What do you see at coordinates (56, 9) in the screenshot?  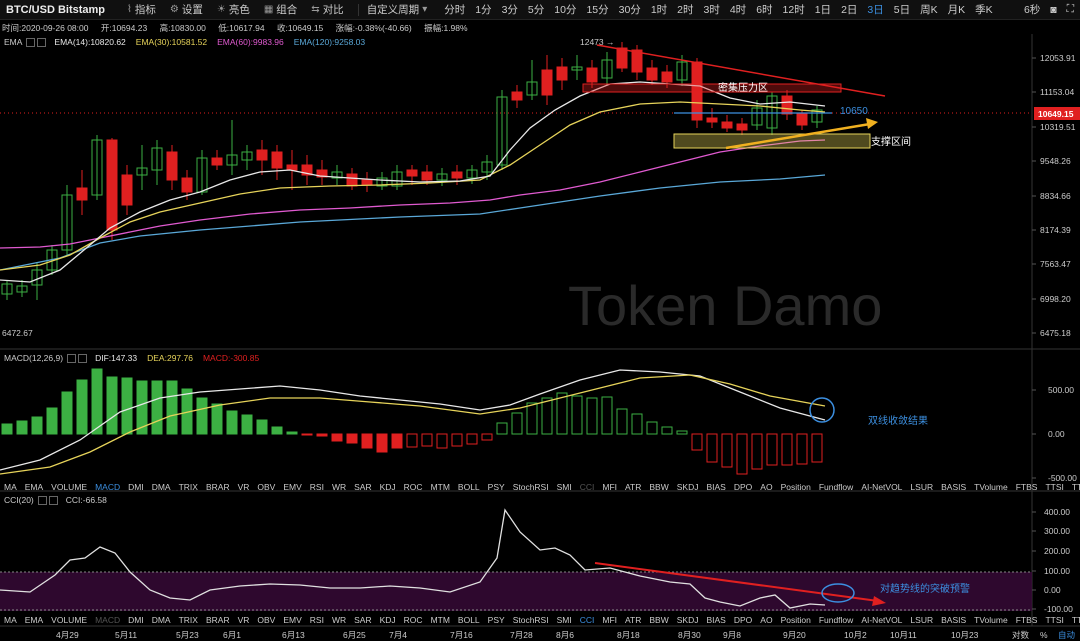 I see `symbol-title: BTC/USD Bitstamp` at bounding box center [56, 9].